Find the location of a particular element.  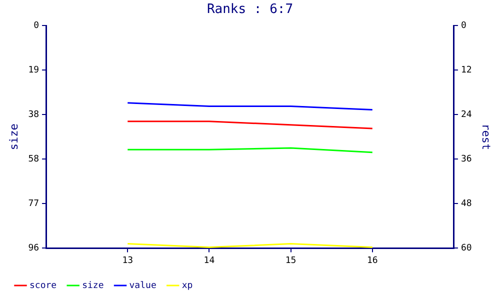

y-tick-label: 0 is located at coordinates (37, 25).